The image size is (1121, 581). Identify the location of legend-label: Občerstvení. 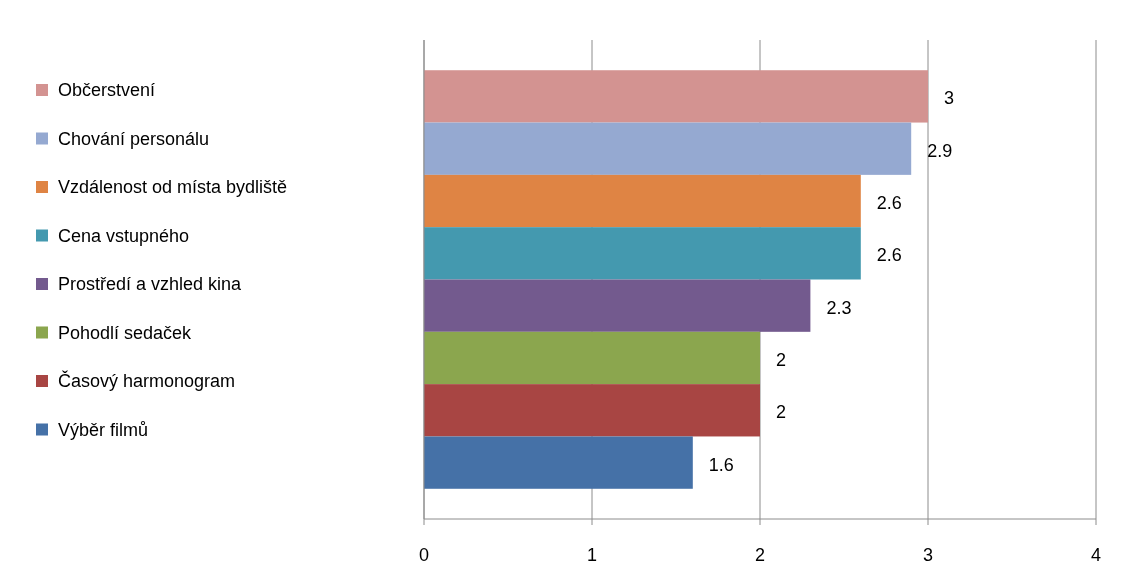
(107, 90).